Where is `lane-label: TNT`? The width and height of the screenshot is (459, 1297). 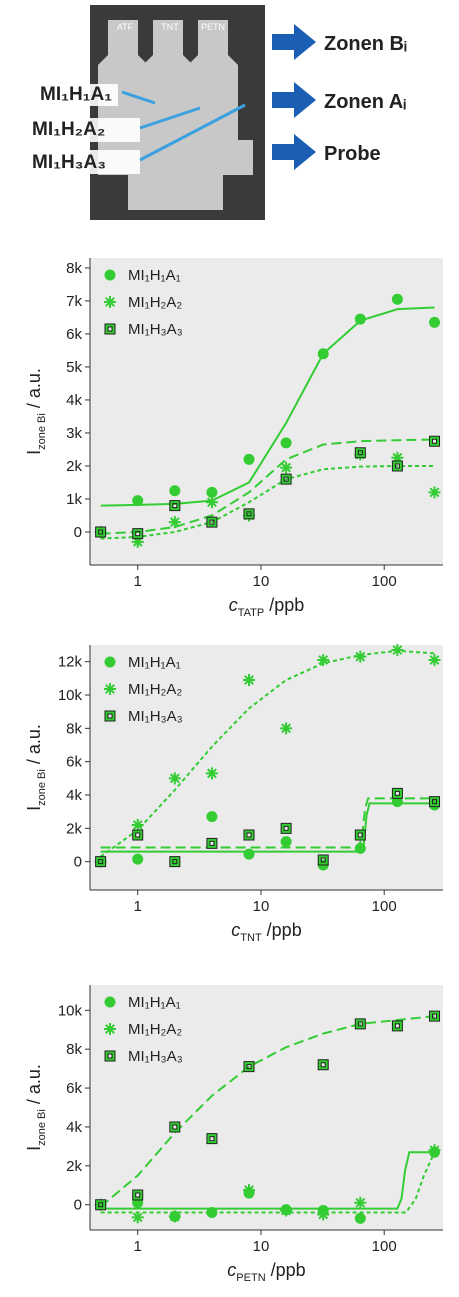
lane-label: TNT is located at coordinates (170, 27).